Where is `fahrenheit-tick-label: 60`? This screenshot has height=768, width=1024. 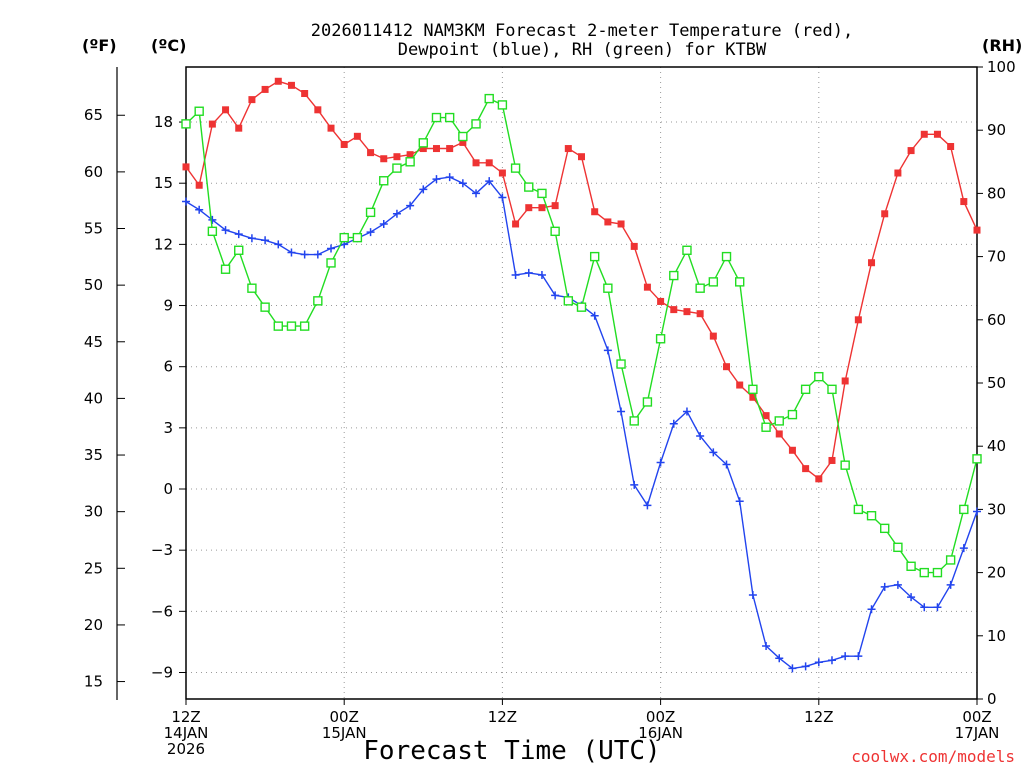 fahrenheit-tick-label: 60 is located at coordinates (93, 172).